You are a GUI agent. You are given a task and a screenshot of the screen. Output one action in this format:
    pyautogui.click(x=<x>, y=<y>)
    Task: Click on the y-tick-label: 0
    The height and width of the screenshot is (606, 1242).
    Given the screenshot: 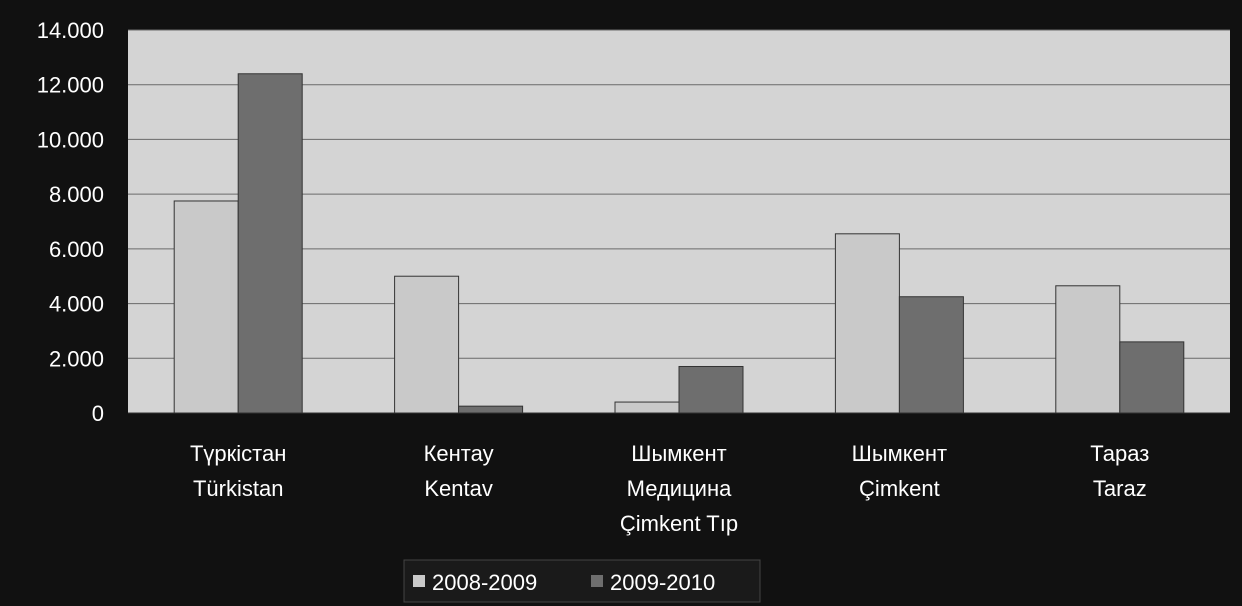 What is the action you would take?
    pyautogui.click(x=98, y=413)
    